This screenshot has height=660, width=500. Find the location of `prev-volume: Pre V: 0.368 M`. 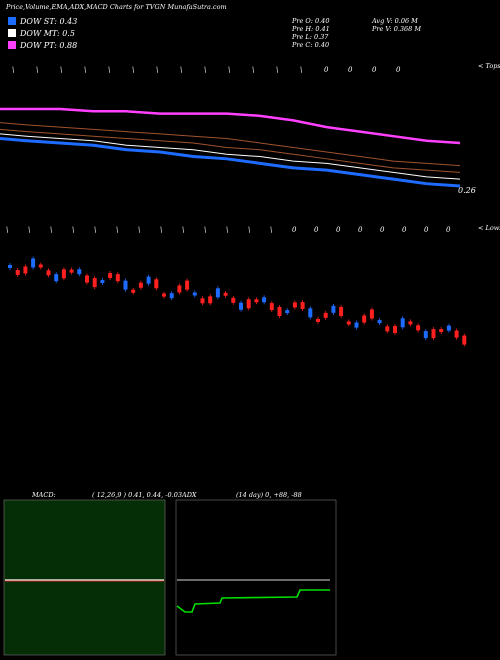

prev-volume: Pre V: 0.368 M is located at coordinates (397, 29).